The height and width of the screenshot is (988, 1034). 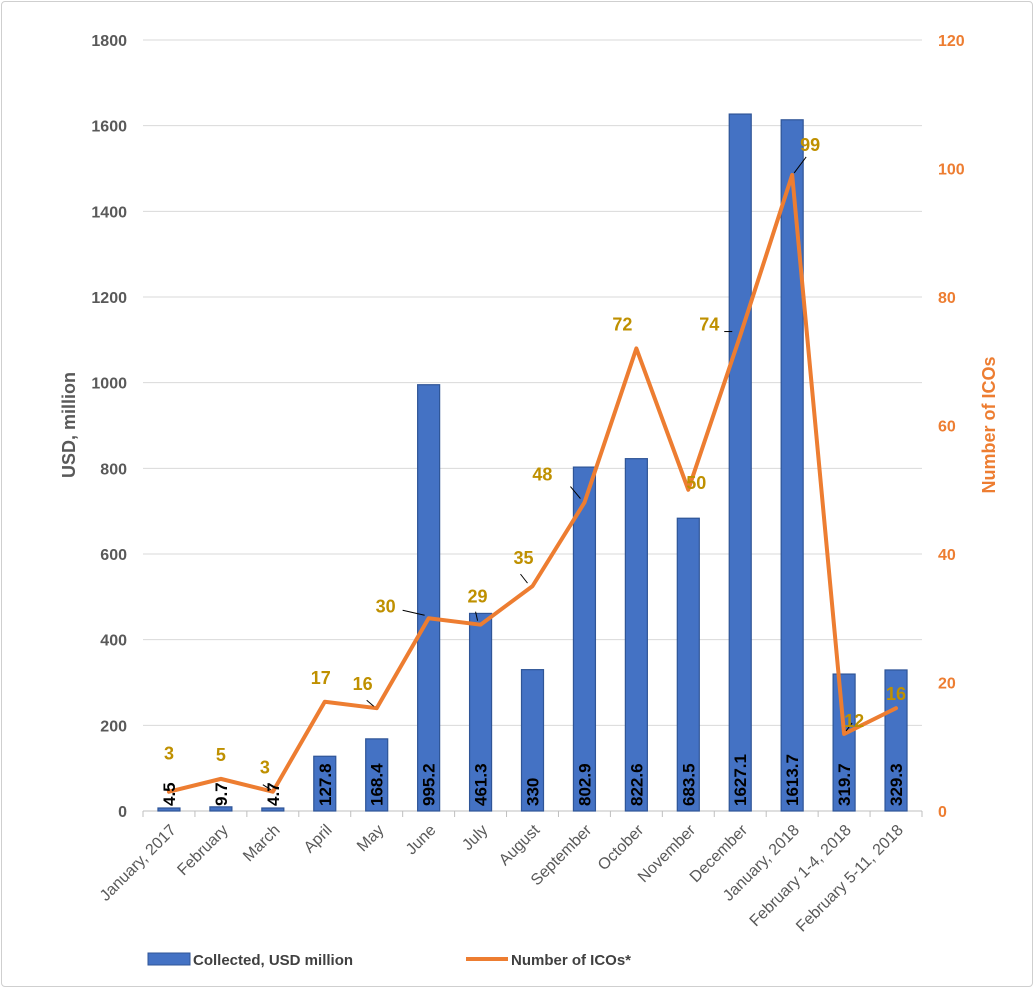 What do you see at coordinates (947, 555) in the screenshot?
I see `right-tick-label: 40` at bounding box center [947, 555].